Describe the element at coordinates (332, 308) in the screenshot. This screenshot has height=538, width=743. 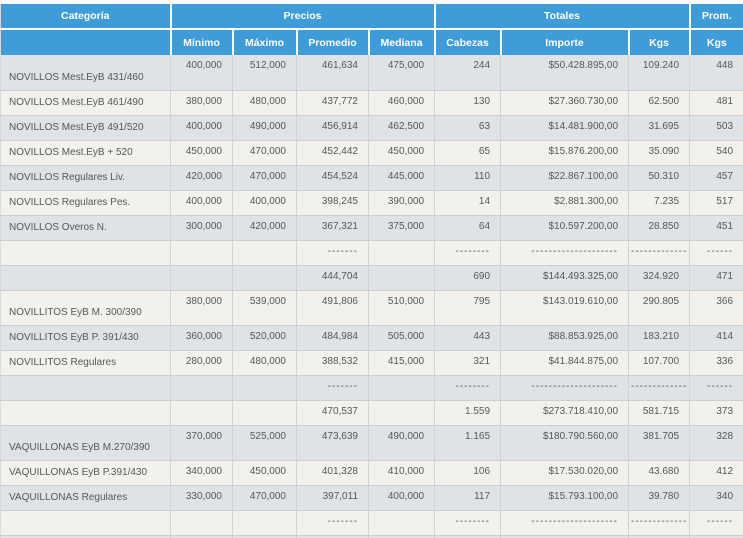
I see `avg-cell: 491,806` at that location.